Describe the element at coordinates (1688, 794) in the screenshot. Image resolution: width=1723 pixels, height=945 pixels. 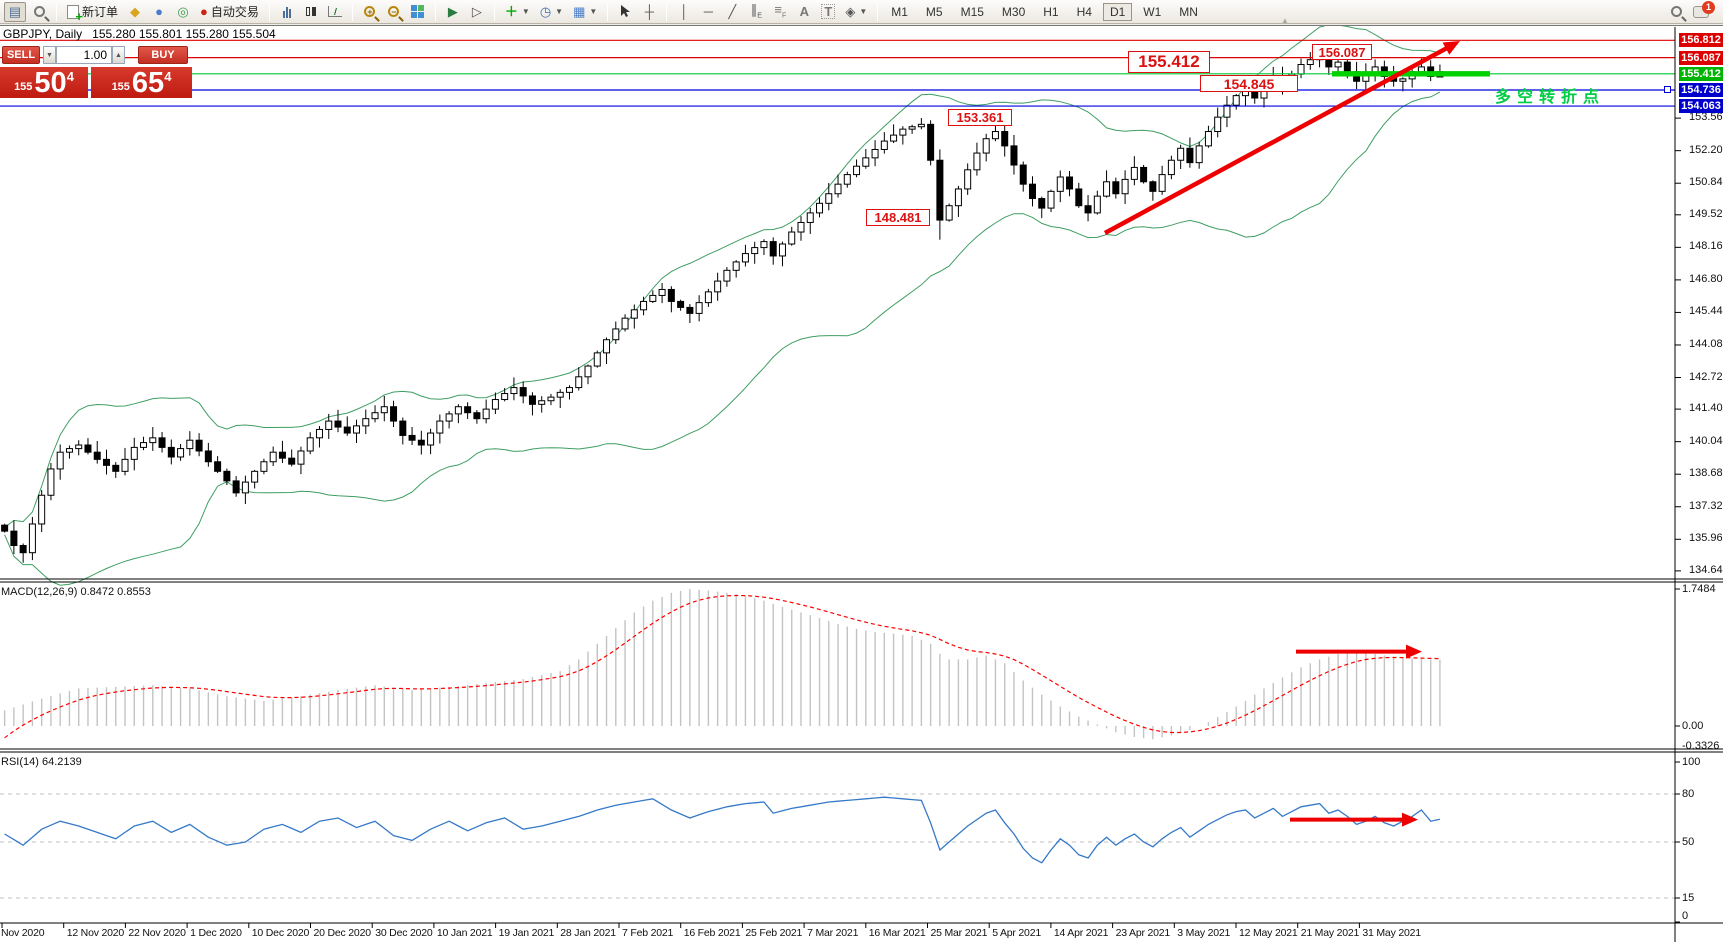
I see `rsi-scale-tick: 80` at that location.